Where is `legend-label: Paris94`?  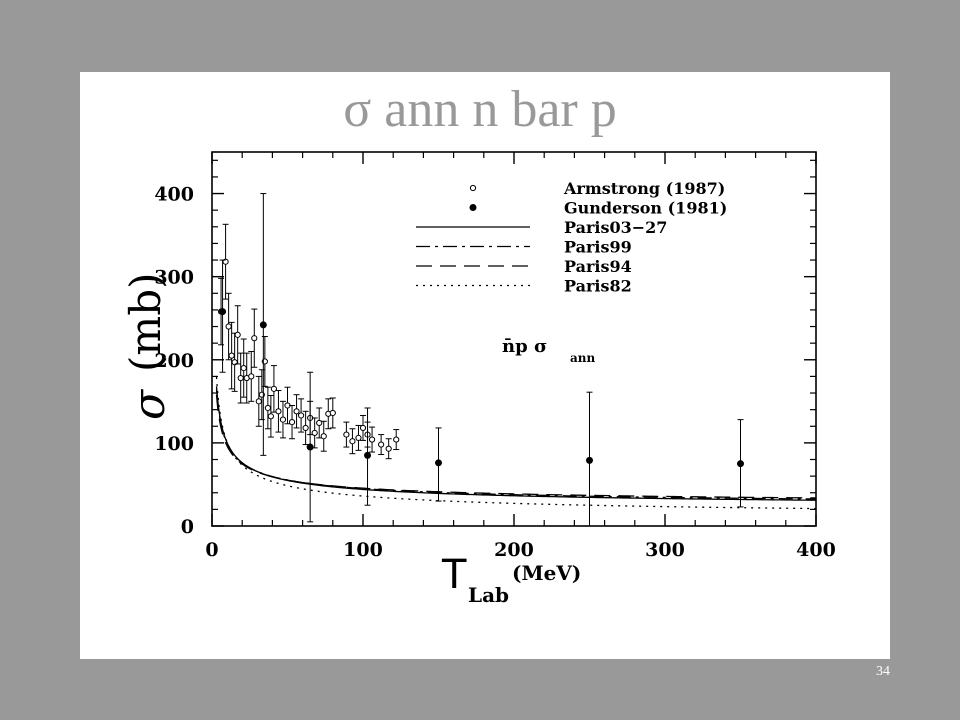 legend-label: Paris94 is located at coordinates (598, 266).